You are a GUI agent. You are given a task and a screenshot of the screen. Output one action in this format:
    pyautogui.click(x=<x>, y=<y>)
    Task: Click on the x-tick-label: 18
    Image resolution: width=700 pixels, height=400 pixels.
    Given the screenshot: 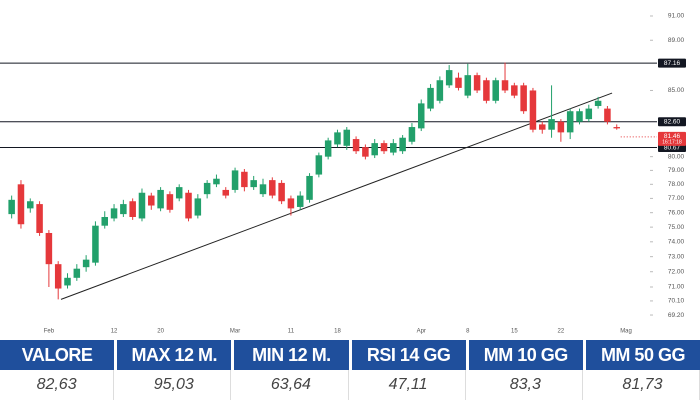 What is the action you would take?
    pyautogui.click(x=337, y=332)
    